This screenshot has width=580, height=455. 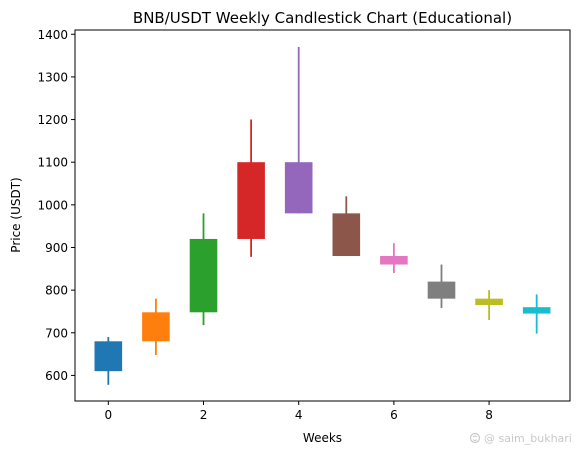 I want to click on y-tick-label: 1100, so click(x=52, y=163).